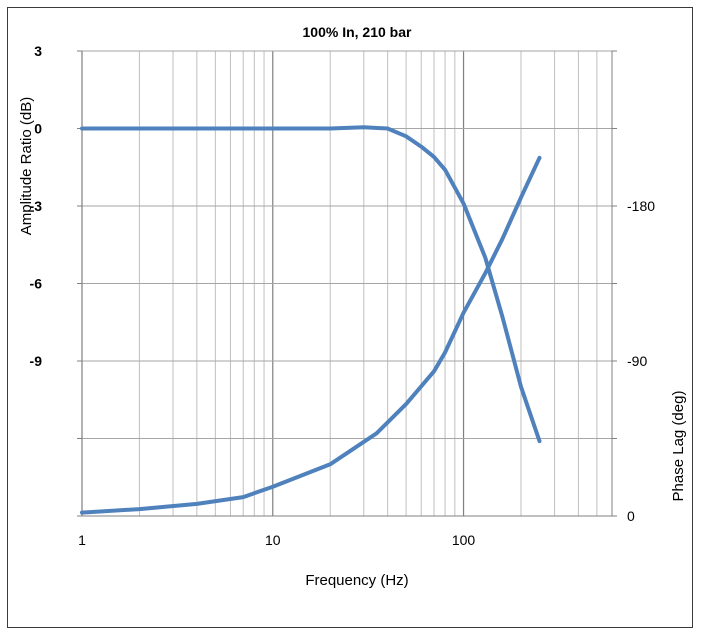 The height and width of the screenshot is (637, 701). What do you see at coordinates (641, 206) in the screenshot?
I see `y-right-tick-label: -180` at bounding box center [641, 206].